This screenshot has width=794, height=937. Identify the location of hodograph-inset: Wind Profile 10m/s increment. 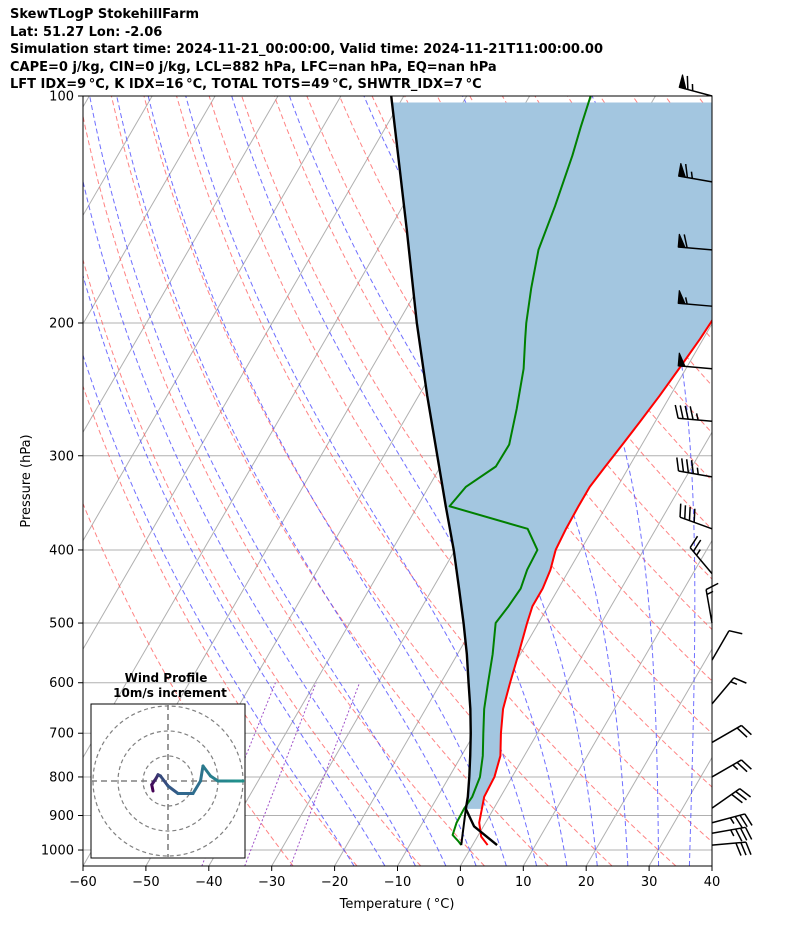
(168, 765).